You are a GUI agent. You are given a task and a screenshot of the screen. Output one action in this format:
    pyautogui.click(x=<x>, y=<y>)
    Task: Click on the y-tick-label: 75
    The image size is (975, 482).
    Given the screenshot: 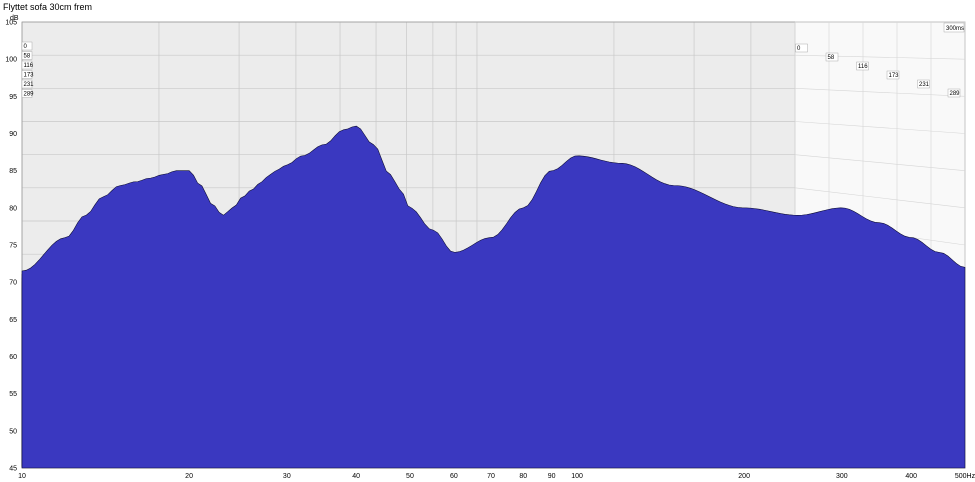 What is the action you would take?
    pyautogui.click(x=13, y=246)
    